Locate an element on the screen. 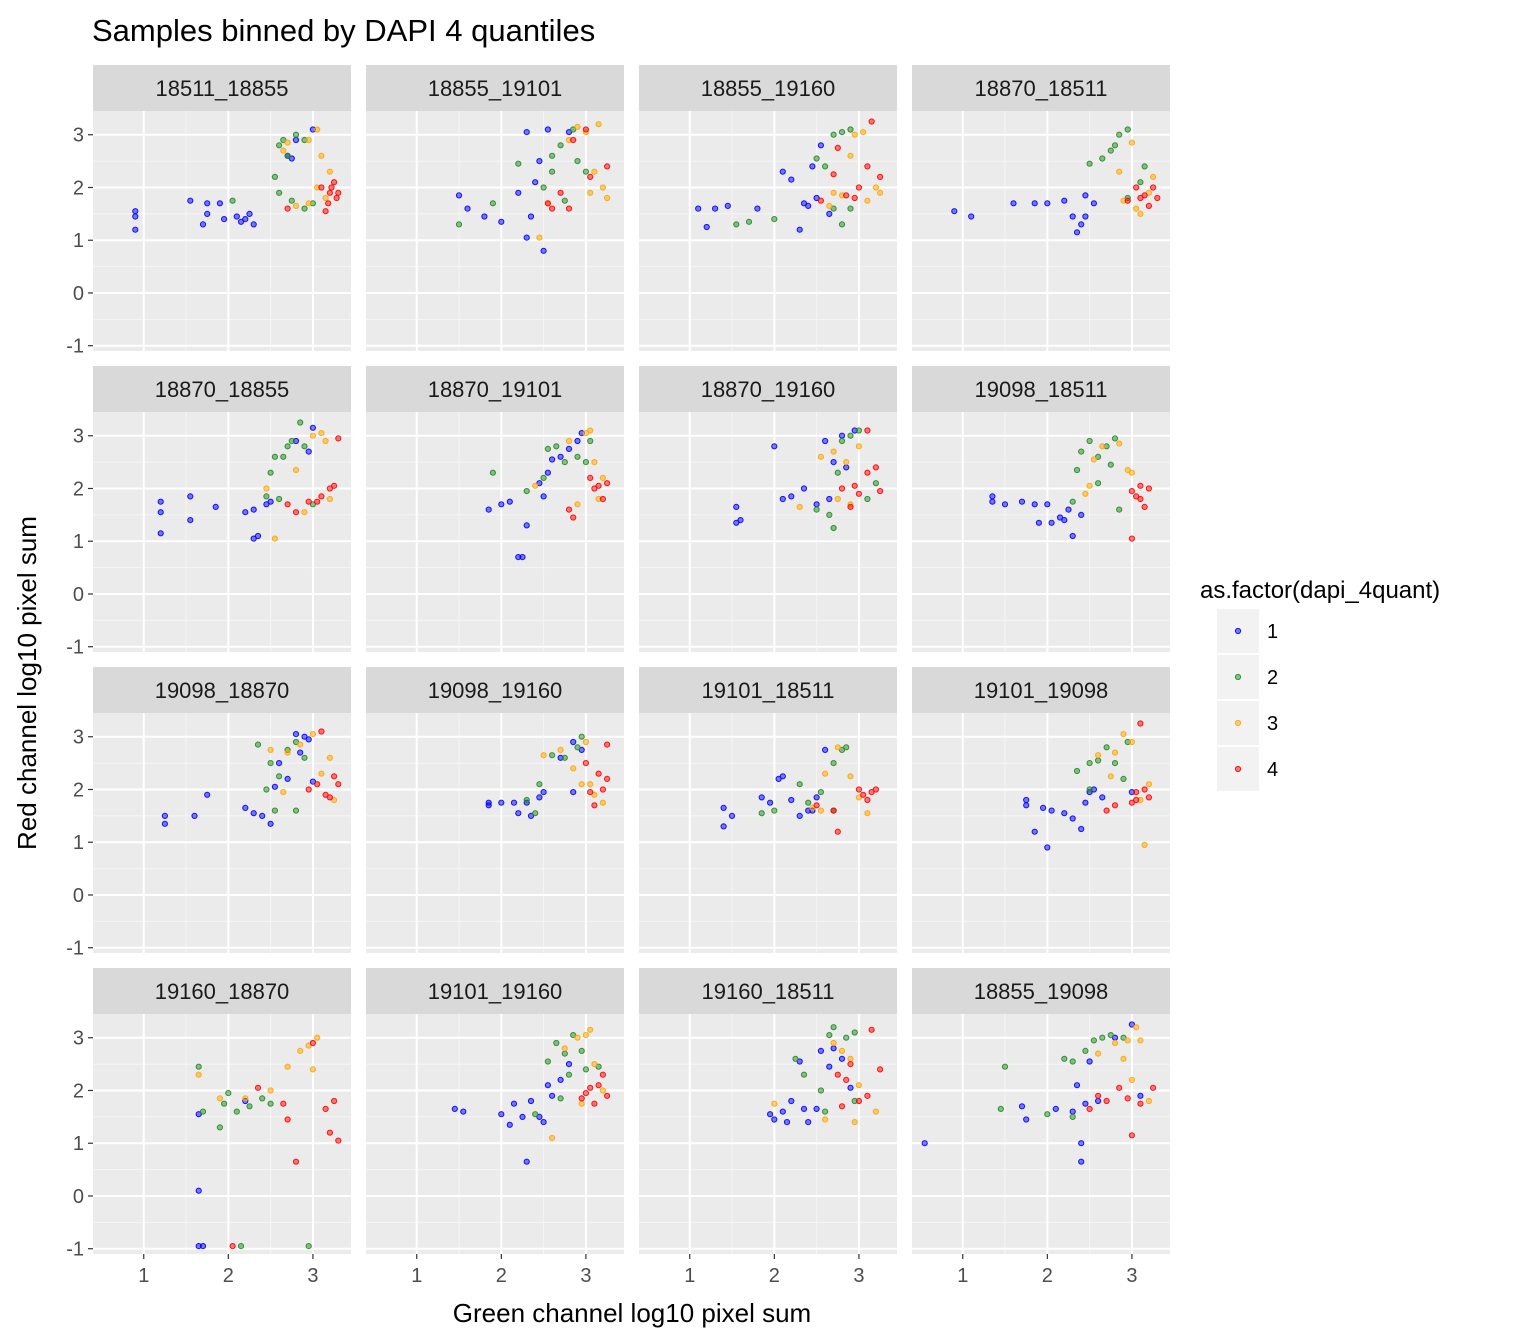 The image size is (1536, 1344). facet-panel: 19101_18511 is located at coordinates (768, 810).